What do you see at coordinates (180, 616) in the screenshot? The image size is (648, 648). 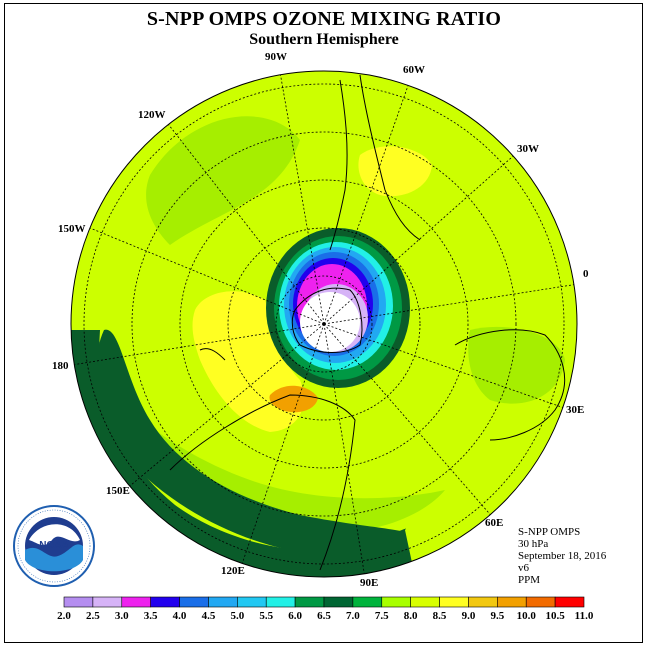 I see `color-bar-tick-label: 4.0` at bounding box center [180, 616].